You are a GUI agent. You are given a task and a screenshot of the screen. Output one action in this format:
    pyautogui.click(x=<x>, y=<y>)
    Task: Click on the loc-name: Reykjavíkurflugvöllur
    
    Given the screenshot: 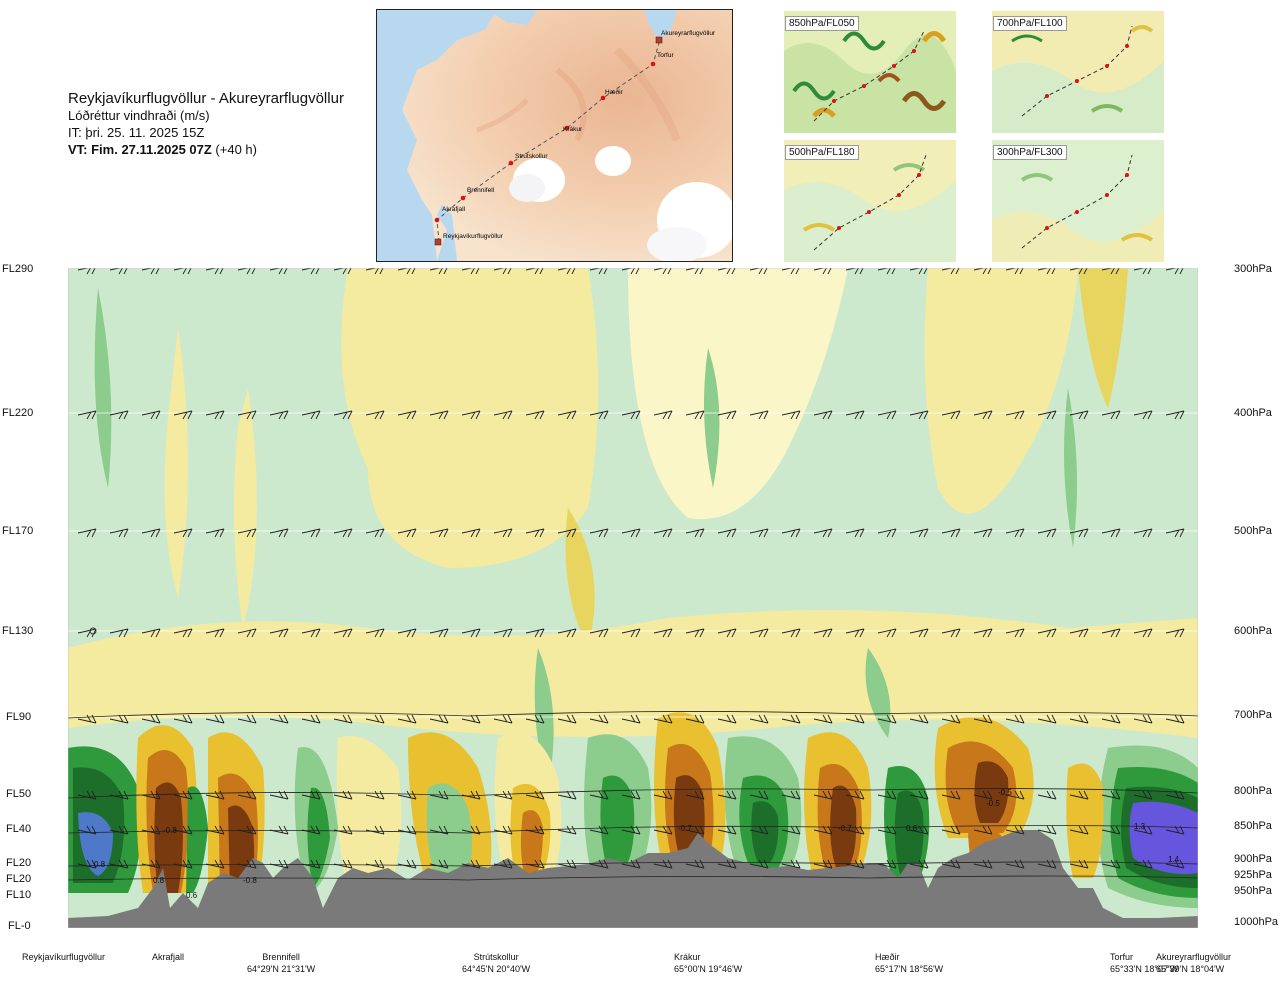 What is the action you would take?
    pyautogui.click(x=64, y=957)
    